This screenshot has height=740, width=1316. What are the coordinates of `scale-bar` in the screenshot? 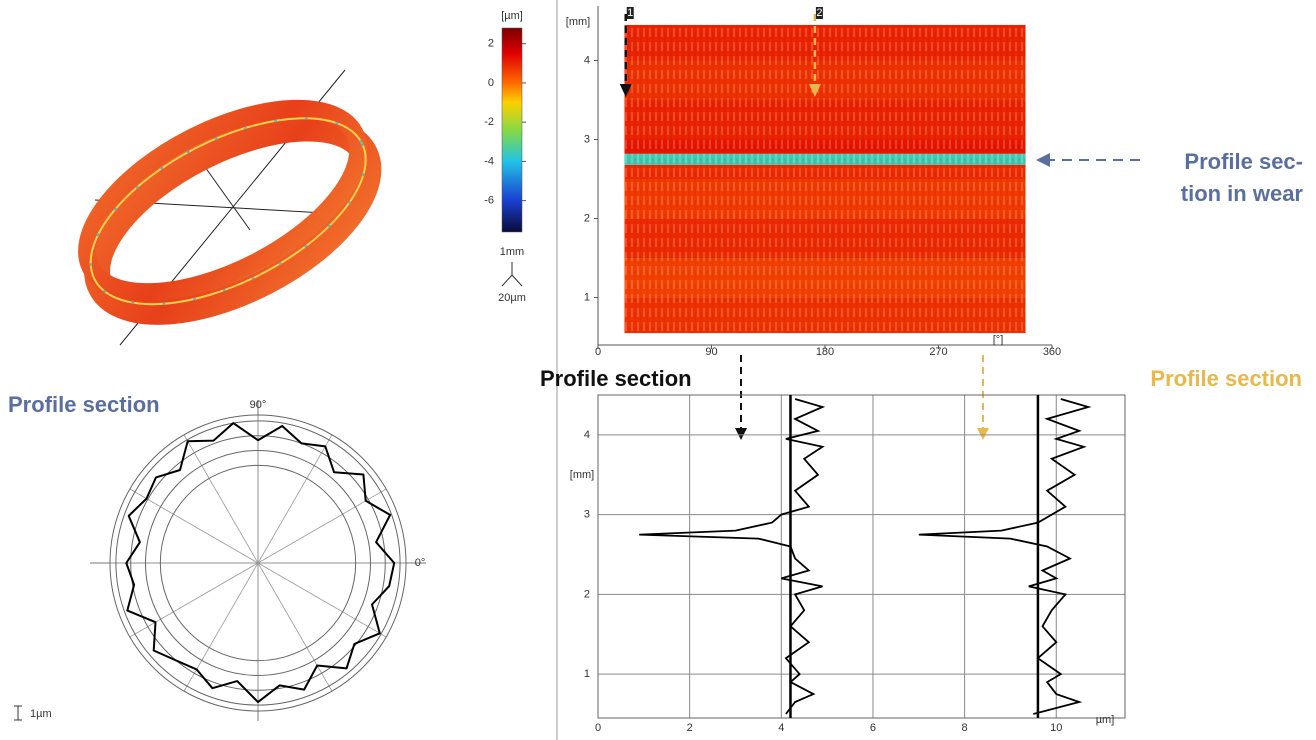 It's located at (18, 713).